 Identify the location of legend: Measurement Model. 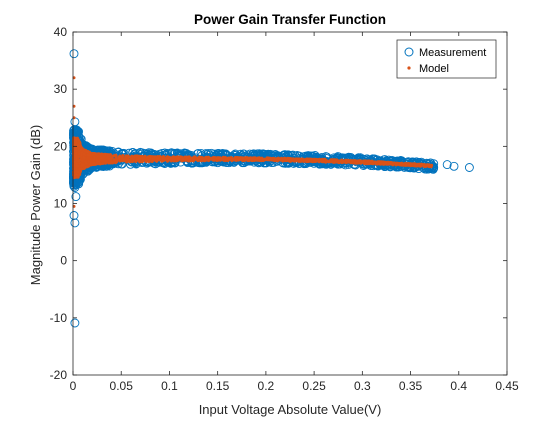
(446, 59).